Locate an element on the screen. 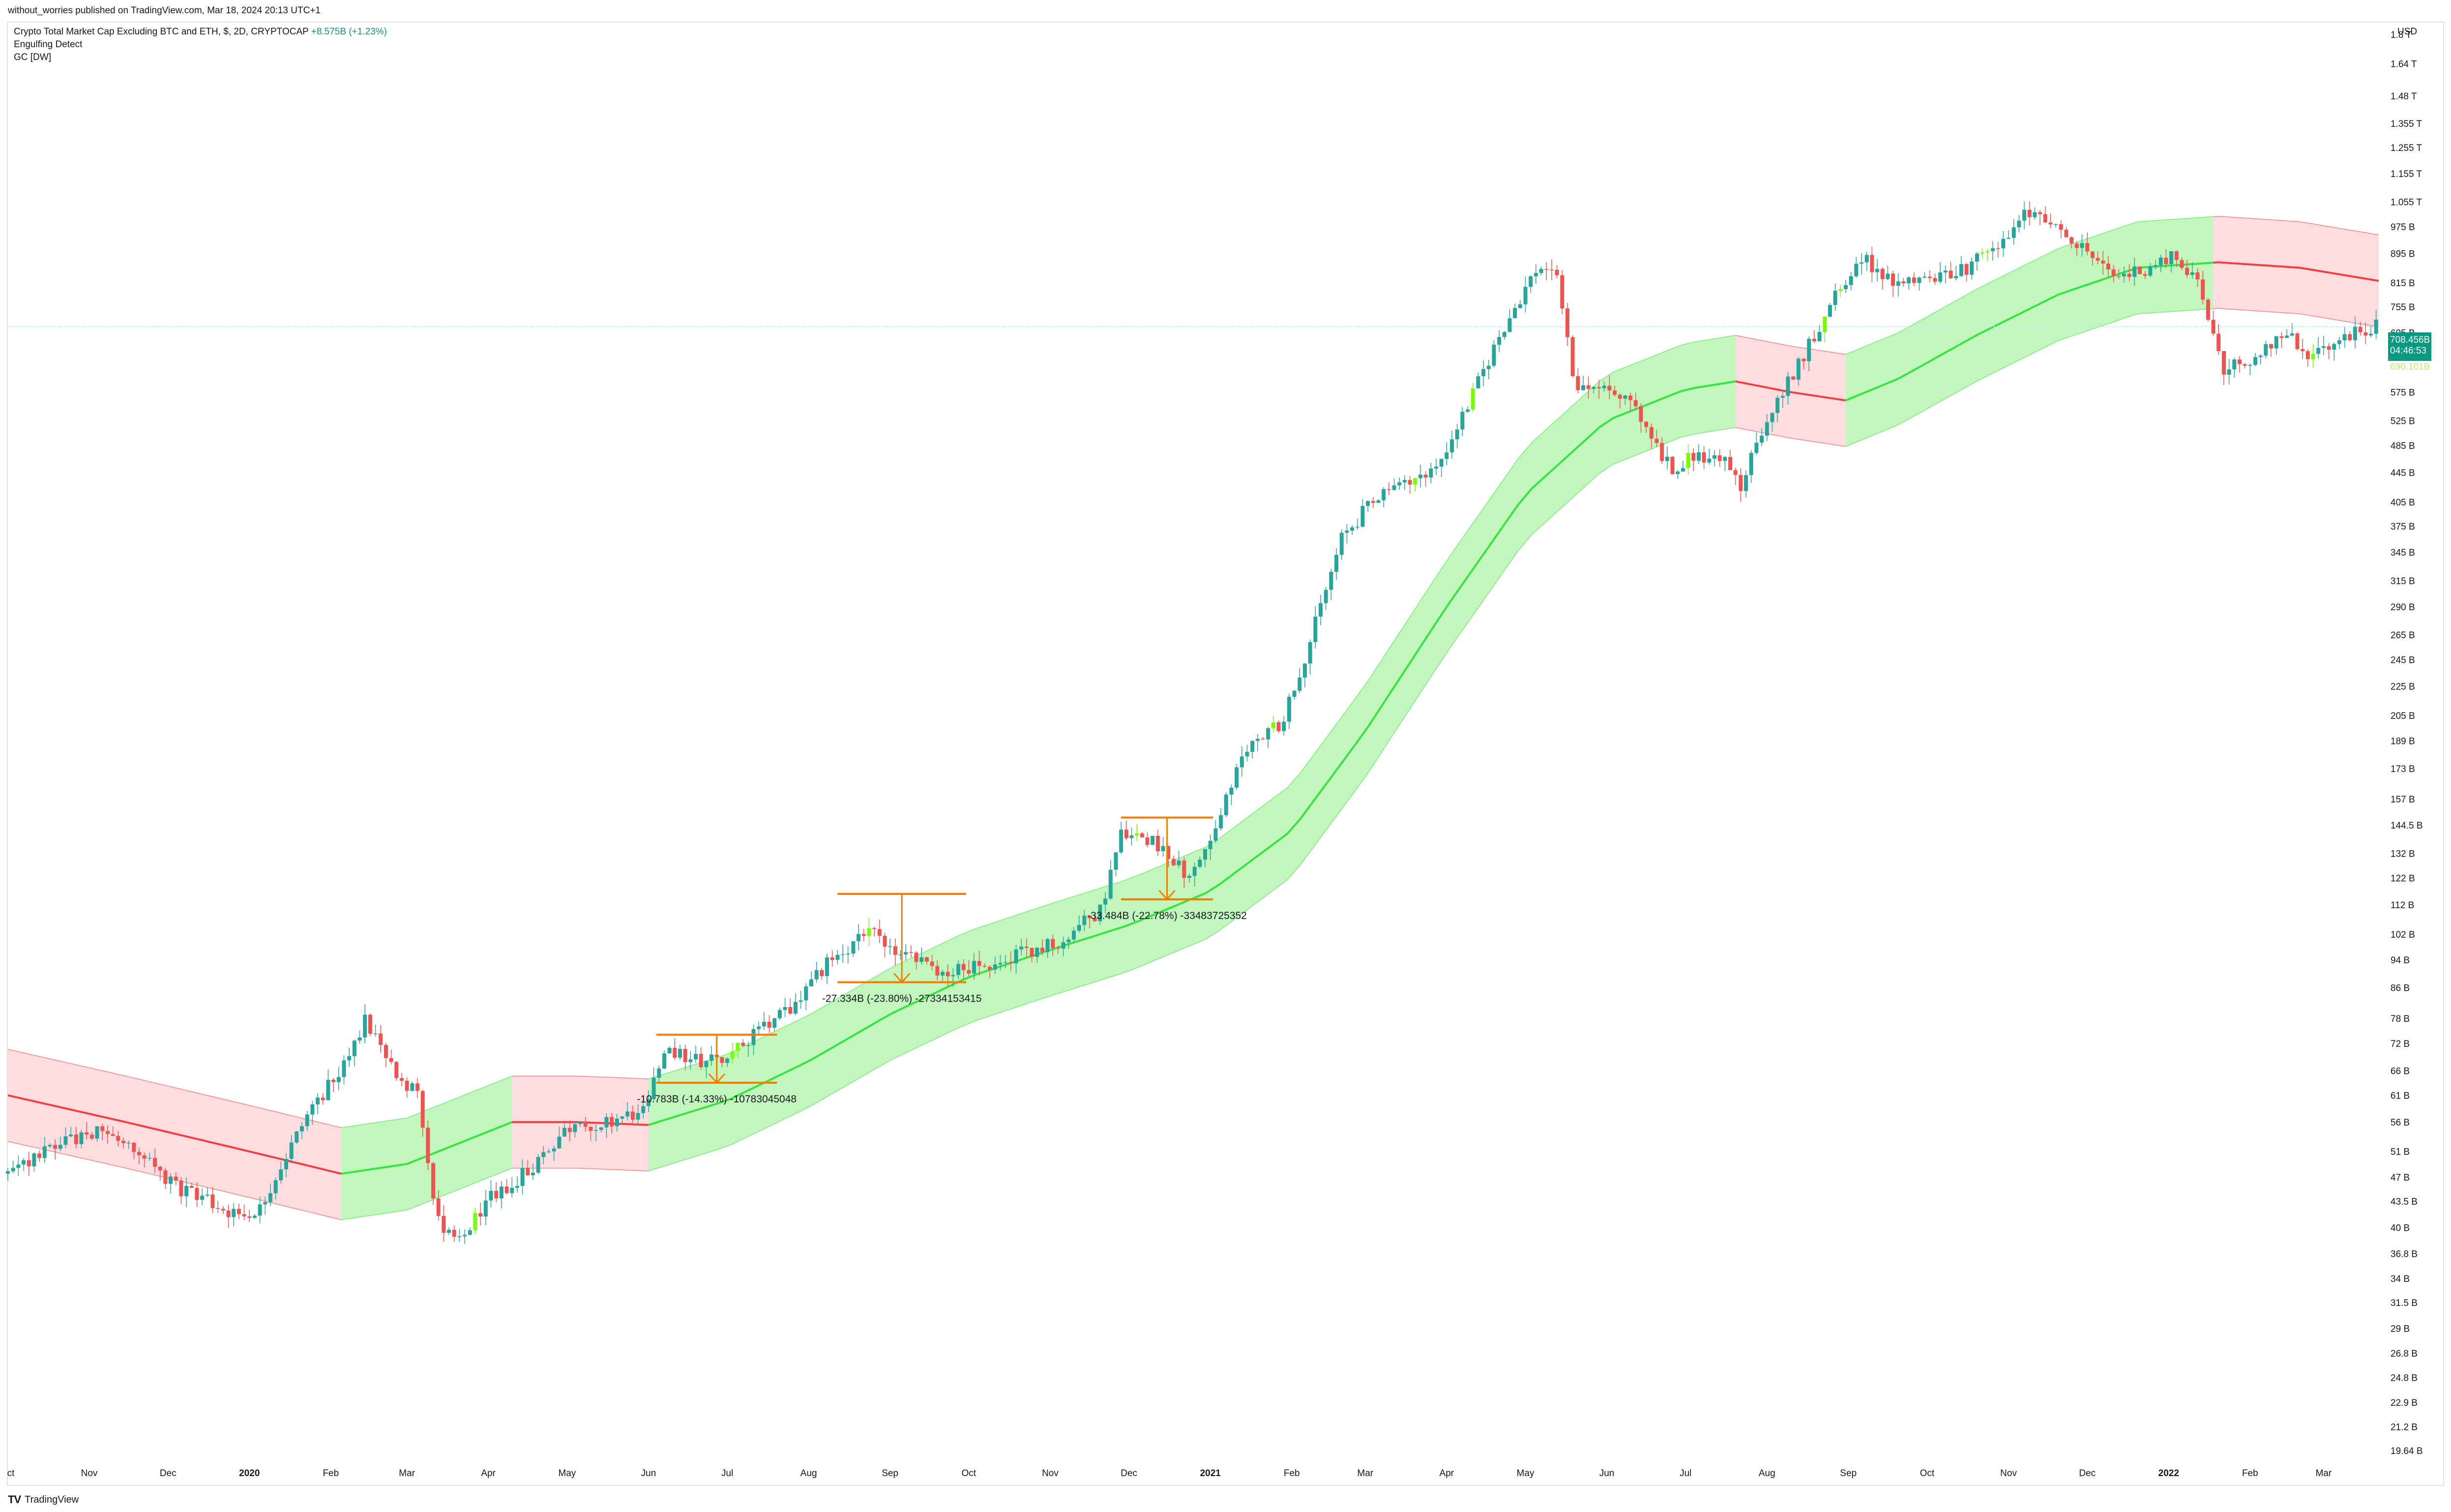  price-tick-label: 157 B is located at coordinates (2403, 800).